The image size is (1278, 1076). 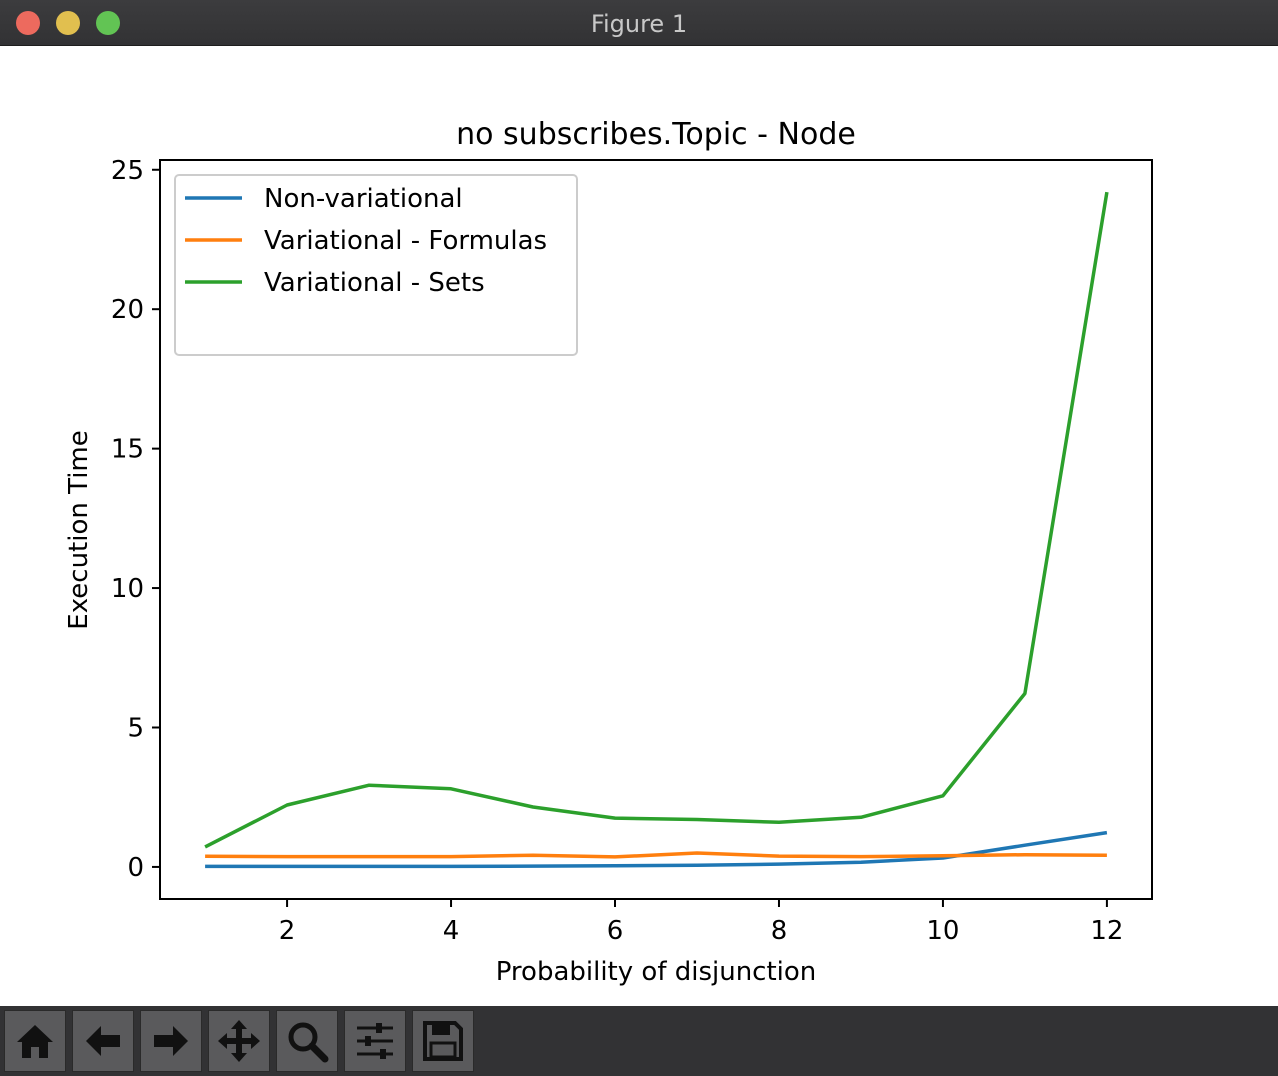 I want to click on chart-title: no subscribes.Topic - Node, so click(x=656, y=134).